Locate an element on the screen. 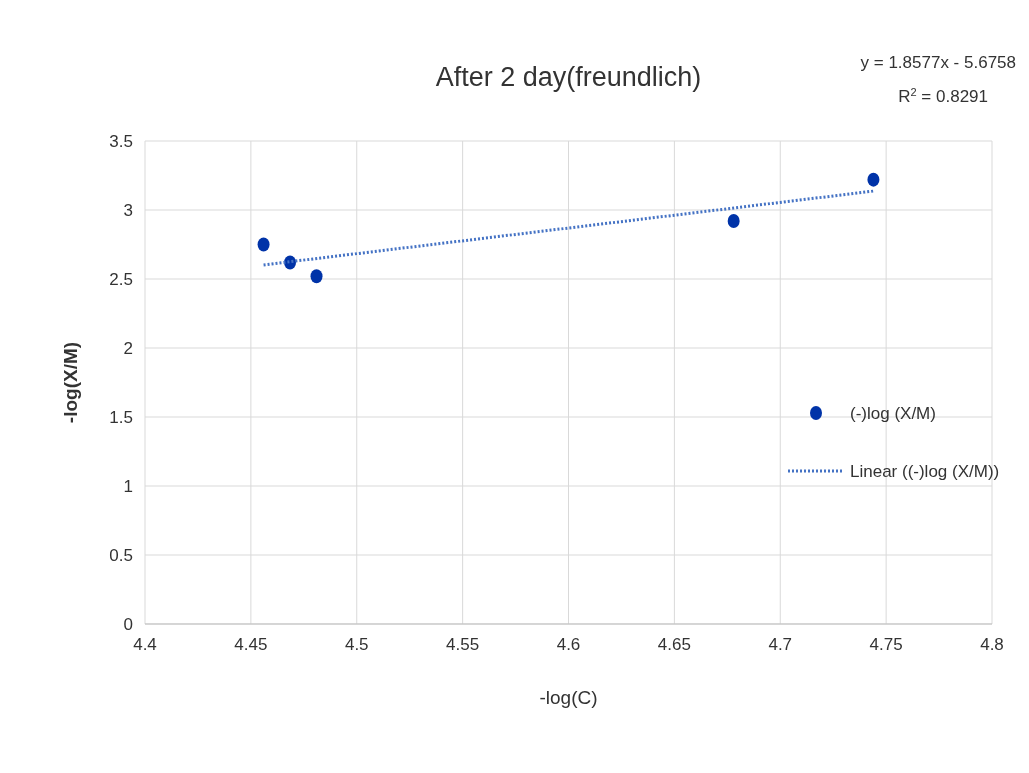 The image size is (1029, 773). y-tick-label: 2 is located at coordinates (128, 348).